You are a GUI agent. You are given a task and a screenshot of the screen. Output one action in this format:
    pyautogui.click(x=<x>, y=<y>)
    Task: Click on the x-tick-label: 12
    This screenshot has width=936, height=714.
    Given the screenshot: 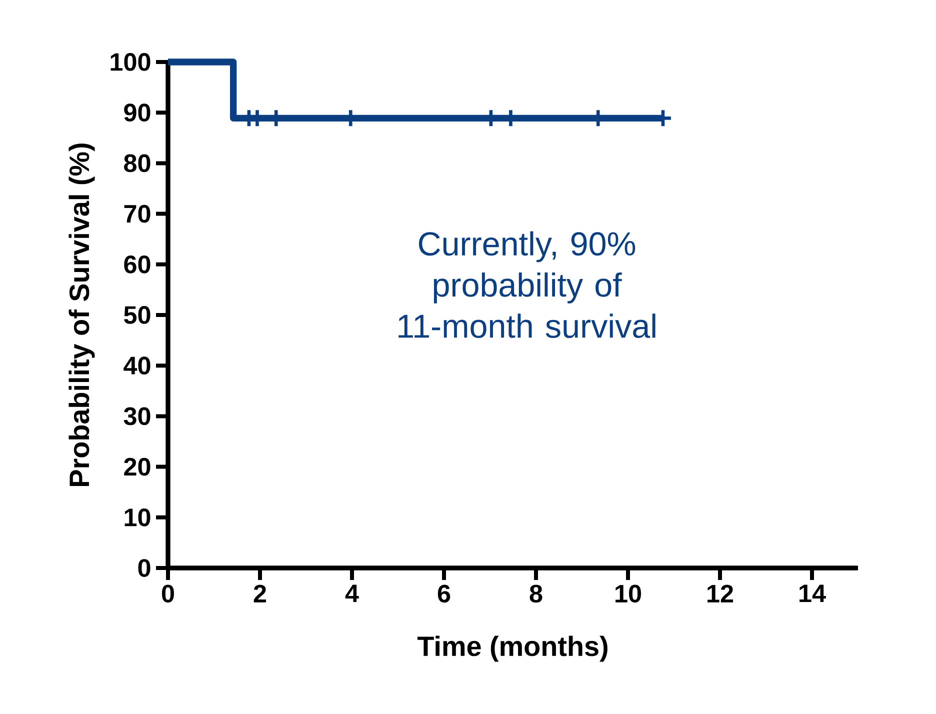 What is the action you would take?
    pyautogui.click(x=721, y=593)
    